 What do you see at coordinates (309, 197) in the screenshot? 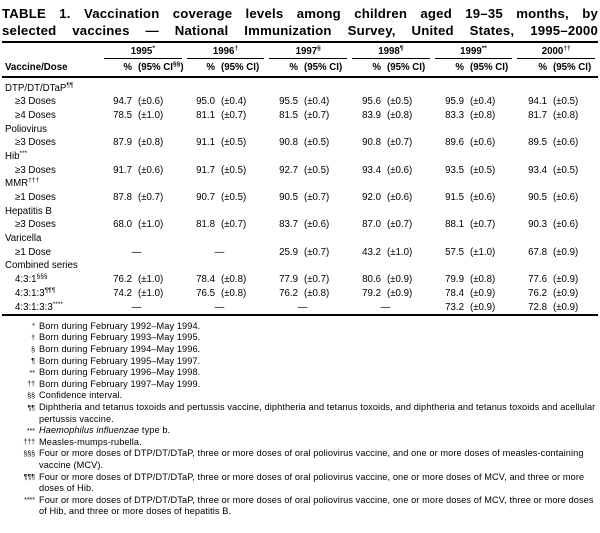
I see `value-cell: 90.5 (±0.7)` at bounding box center [309, 197].